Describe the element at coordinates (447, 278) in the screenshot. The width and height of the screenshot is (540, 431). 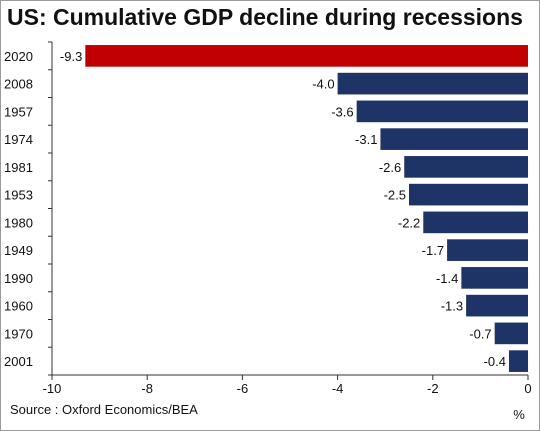
I see `value-label: -1.4` at that location.